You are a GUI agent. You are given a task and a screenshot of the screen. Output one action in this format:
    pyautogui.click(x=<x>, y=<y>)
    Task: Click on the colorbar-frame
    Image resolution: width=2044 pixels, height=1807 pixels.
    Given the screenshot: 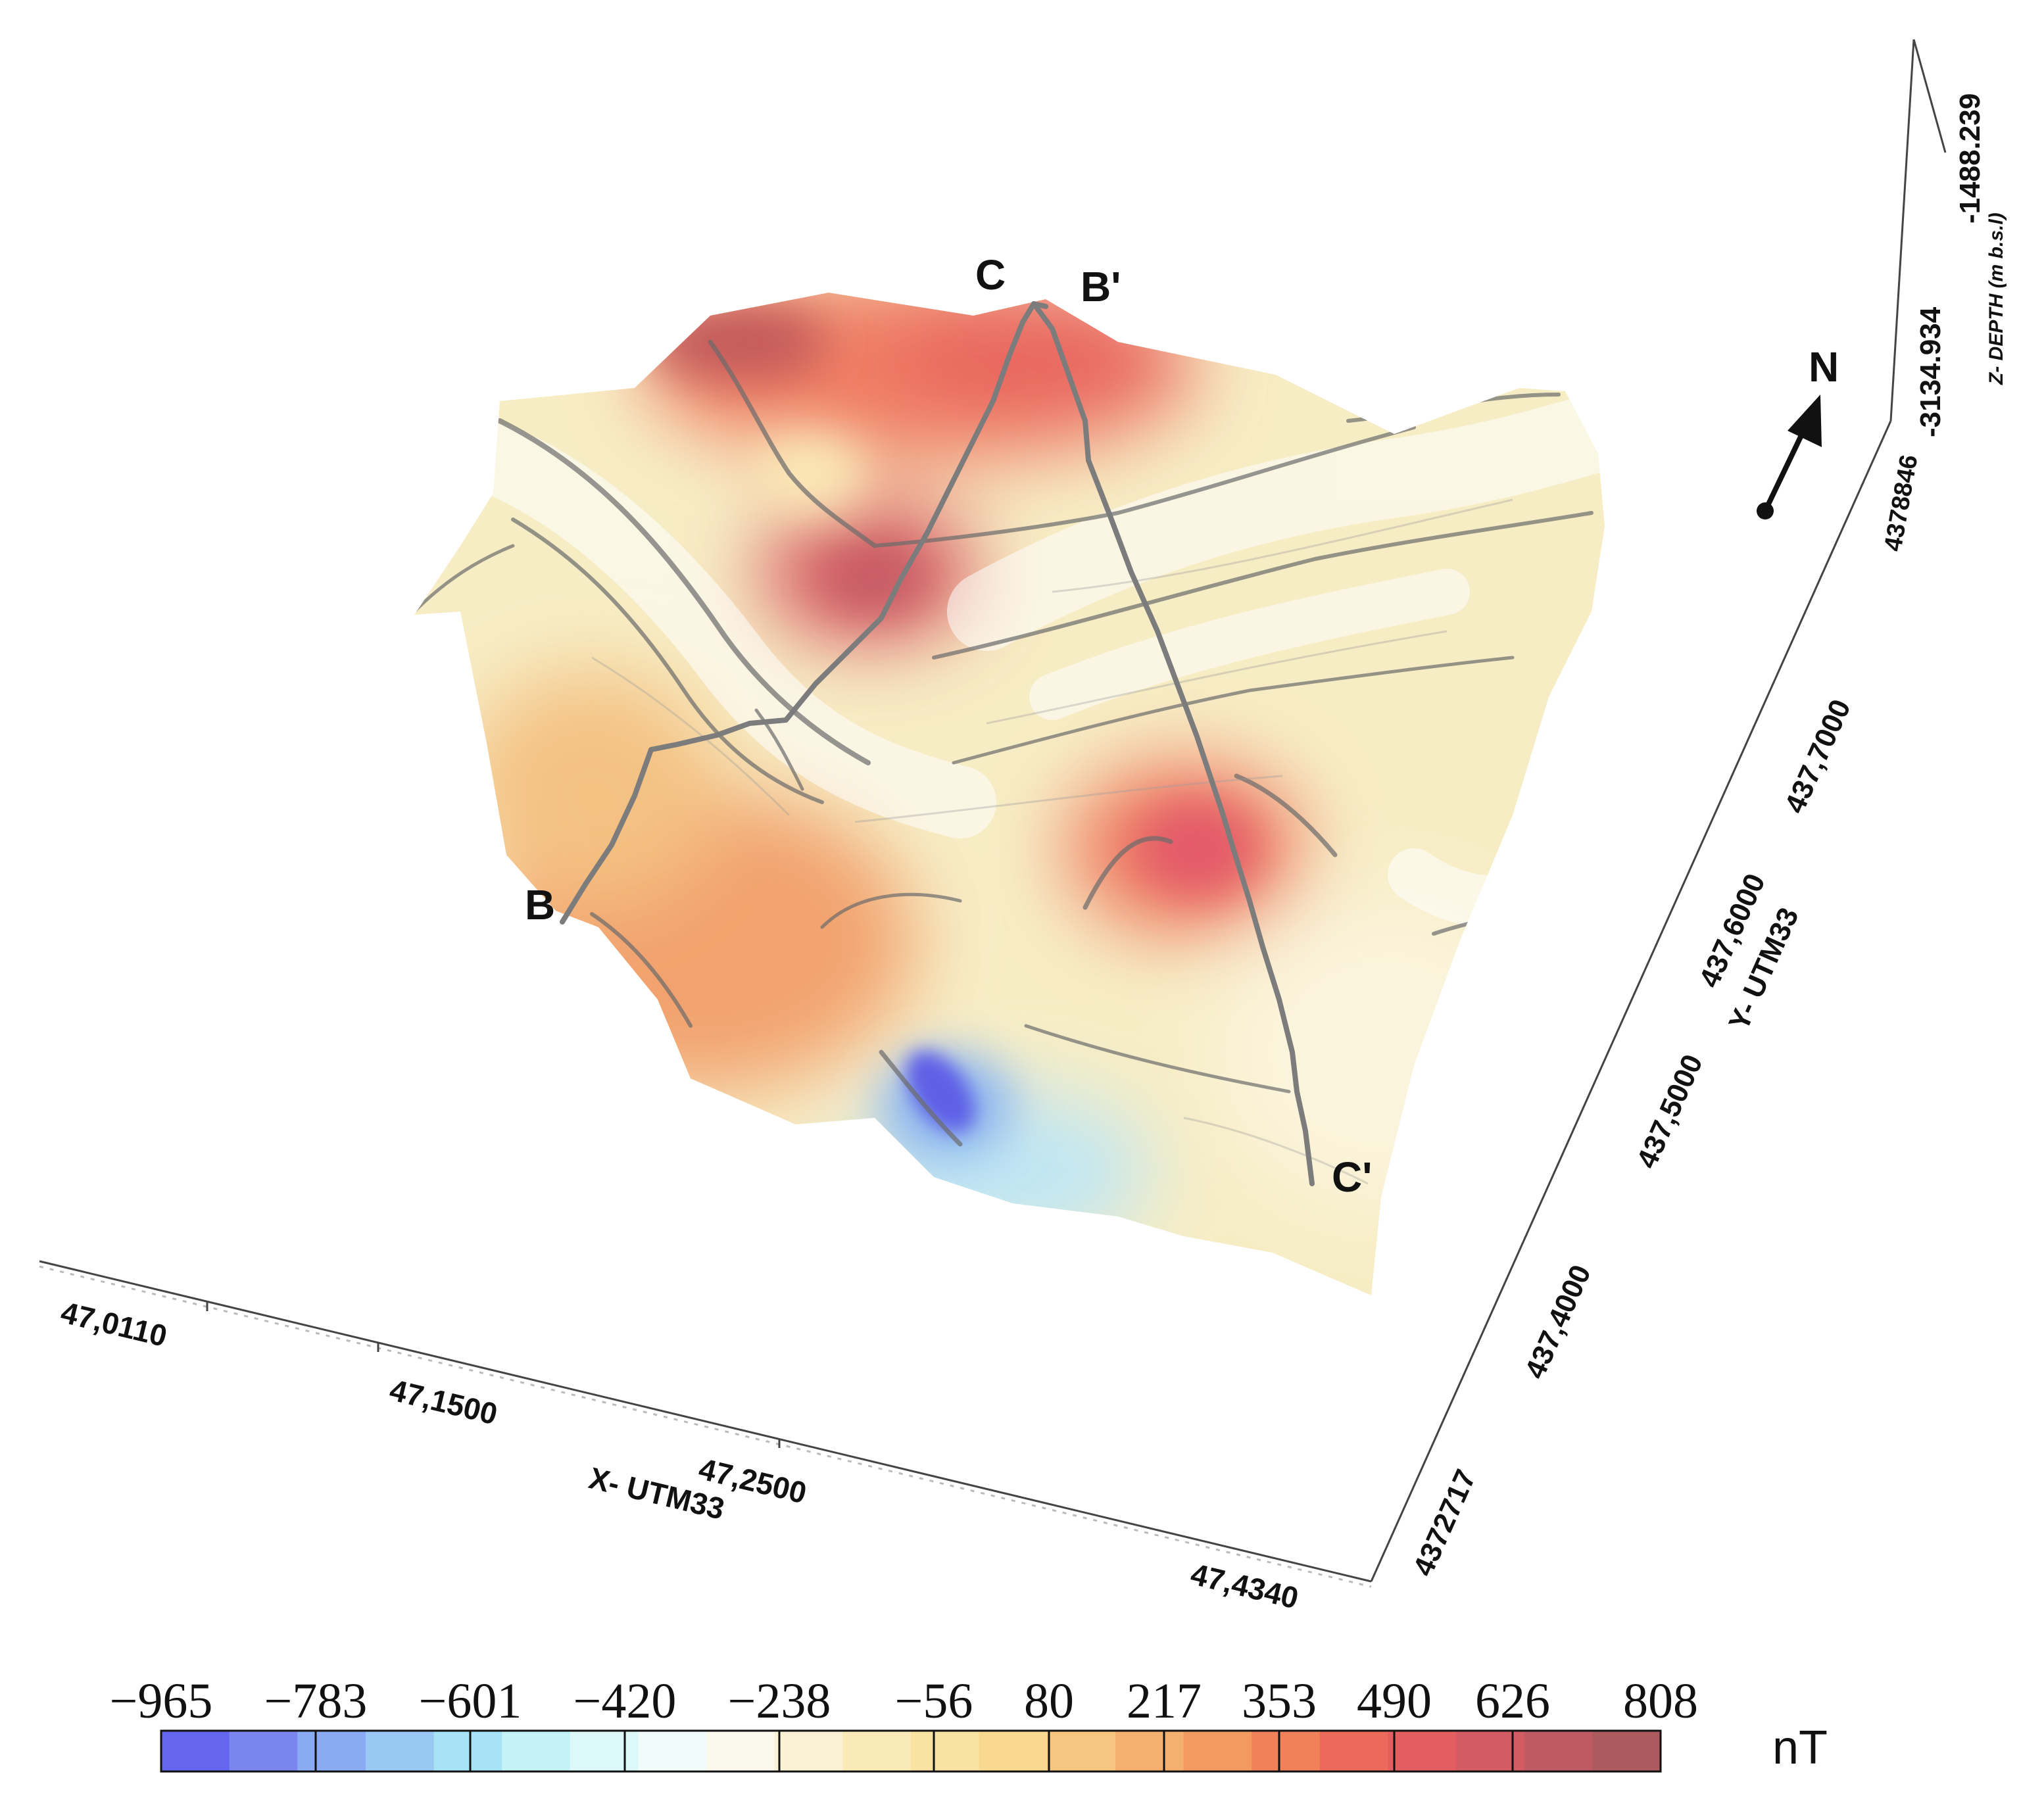 What is the action you would take?
    pyautogui.click(x=911, y=1751)
    